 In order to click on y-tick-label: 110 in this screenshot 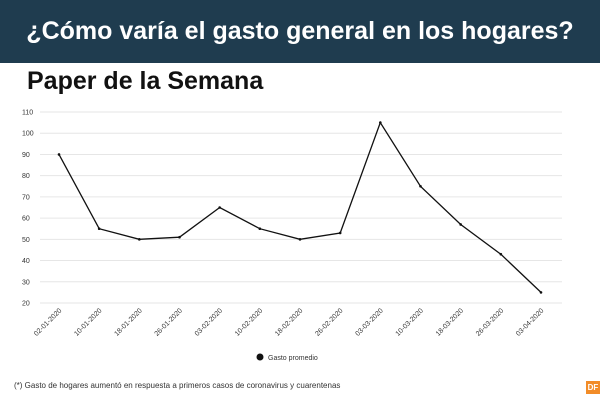, I will do `click(27, 113)`.